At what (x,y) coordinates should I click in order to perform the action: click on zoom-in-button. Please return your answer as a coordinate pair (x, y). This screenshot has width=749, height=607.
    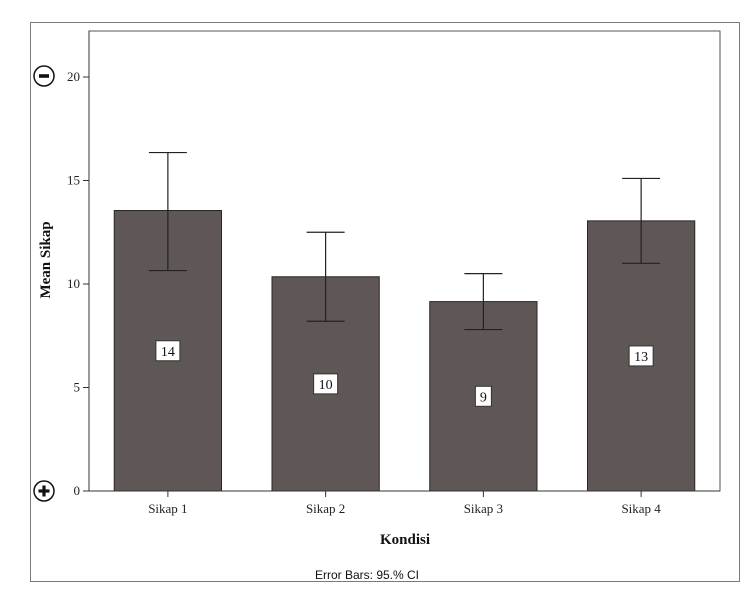
    Looking at the image, I should click on (44, 491).